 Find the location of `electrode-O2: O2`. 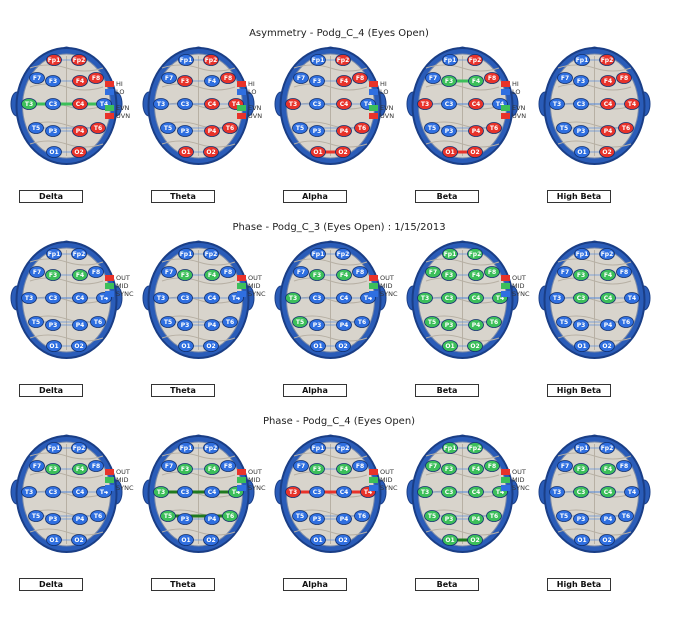

electrode-O2: O2 is located at coordinates (211, 346).